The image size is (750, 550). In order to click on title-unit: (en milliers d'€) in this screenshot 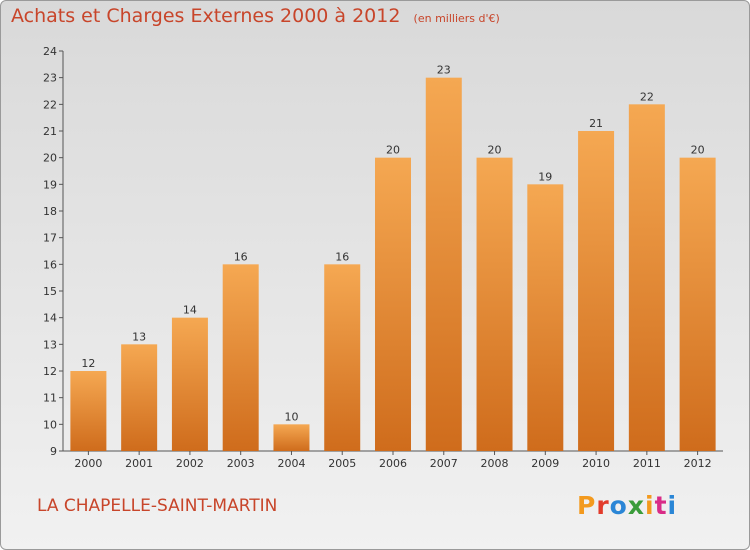, I will do `click(456, 18)`.